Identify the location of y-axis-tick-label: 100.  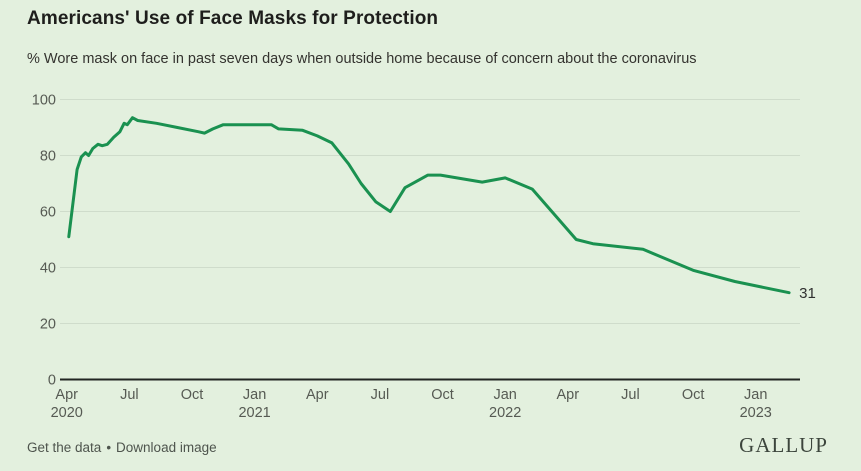
(44, 101).